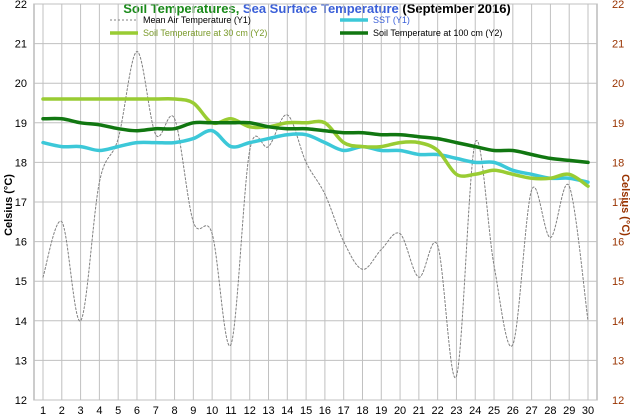  What do you see at coordinates (438, 411) in the screenshot?
I see `x-tick: 22` at bounding box center [438, 411].